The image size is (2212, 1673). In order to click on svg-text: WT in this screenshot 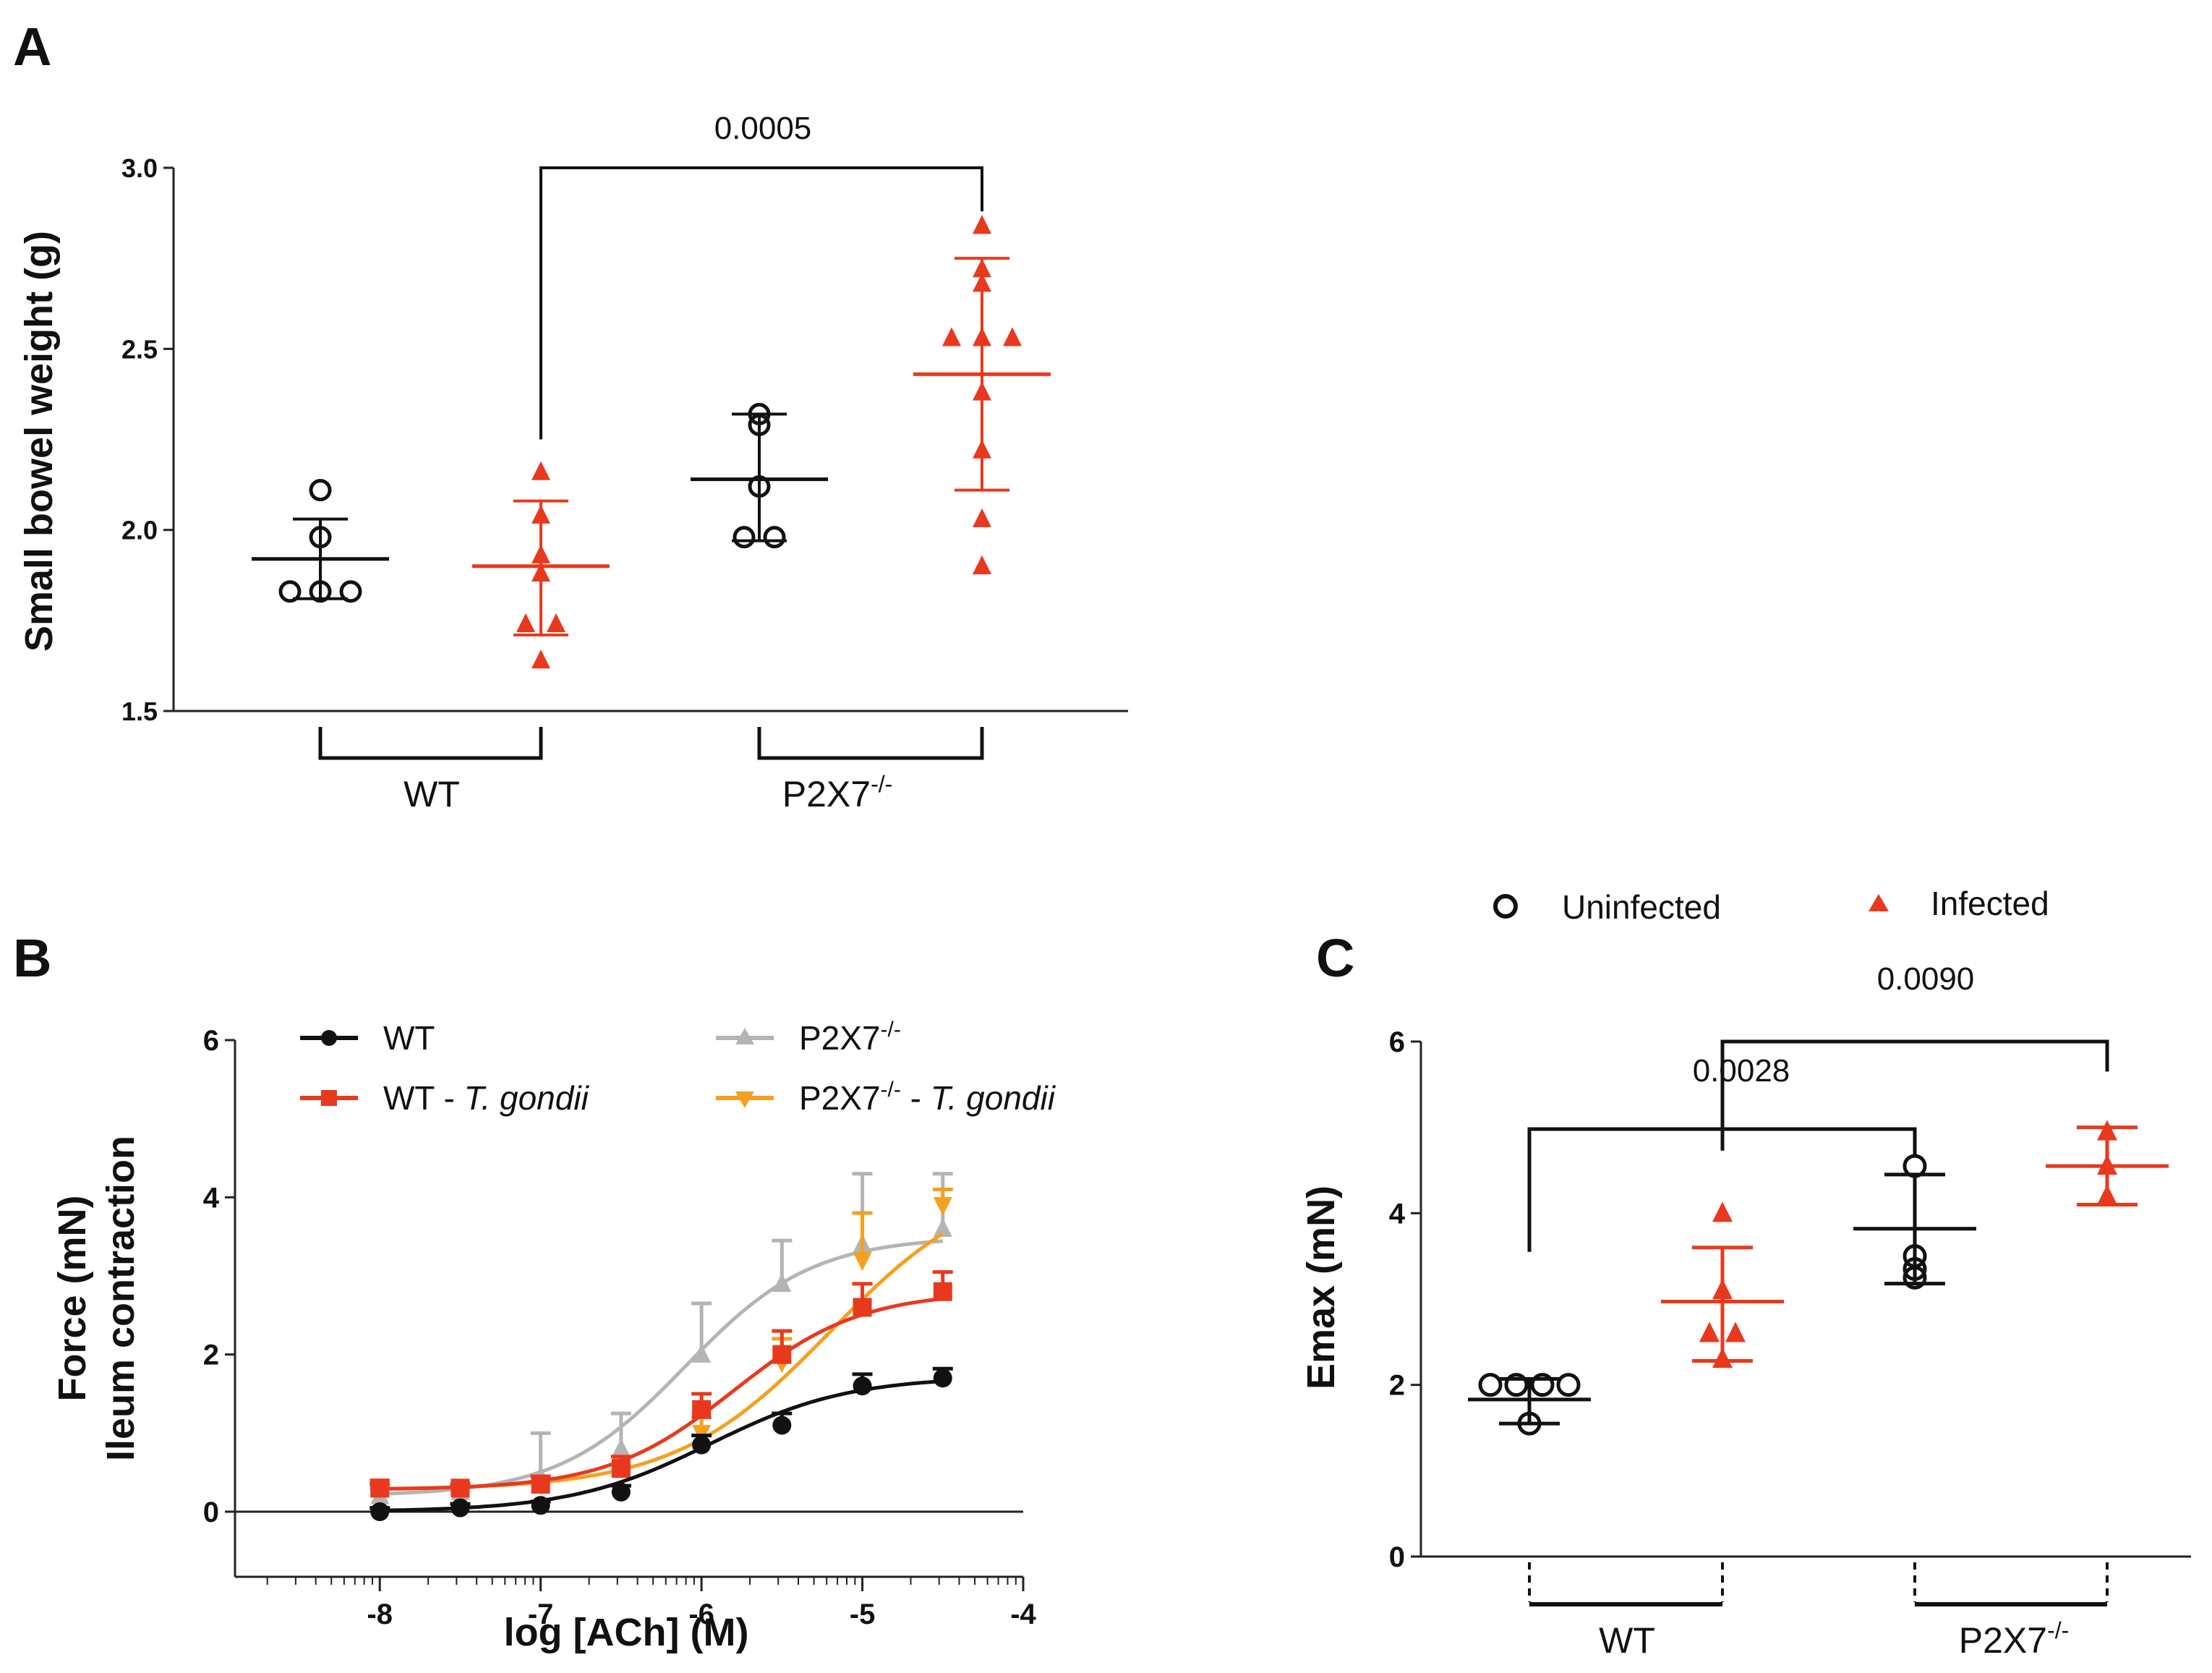, I will do `click(409, 1038)`.